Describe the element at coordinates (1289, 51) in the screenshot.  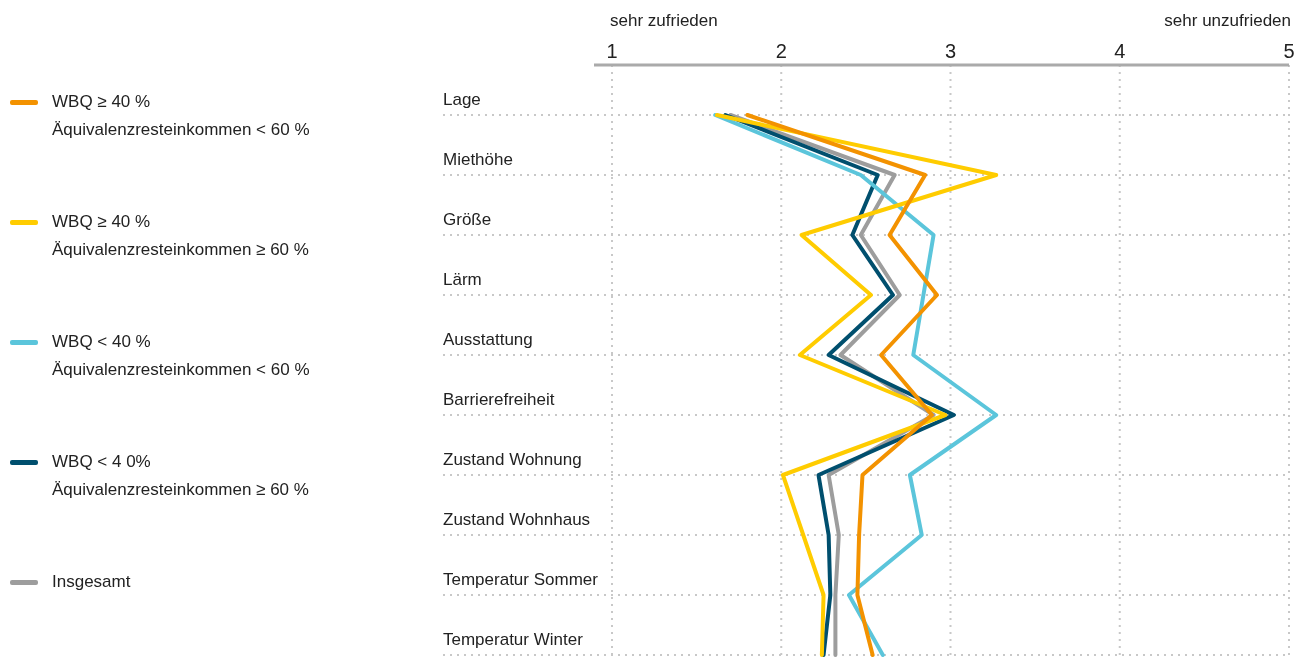
I see `x-tick-label: 5` at that location.